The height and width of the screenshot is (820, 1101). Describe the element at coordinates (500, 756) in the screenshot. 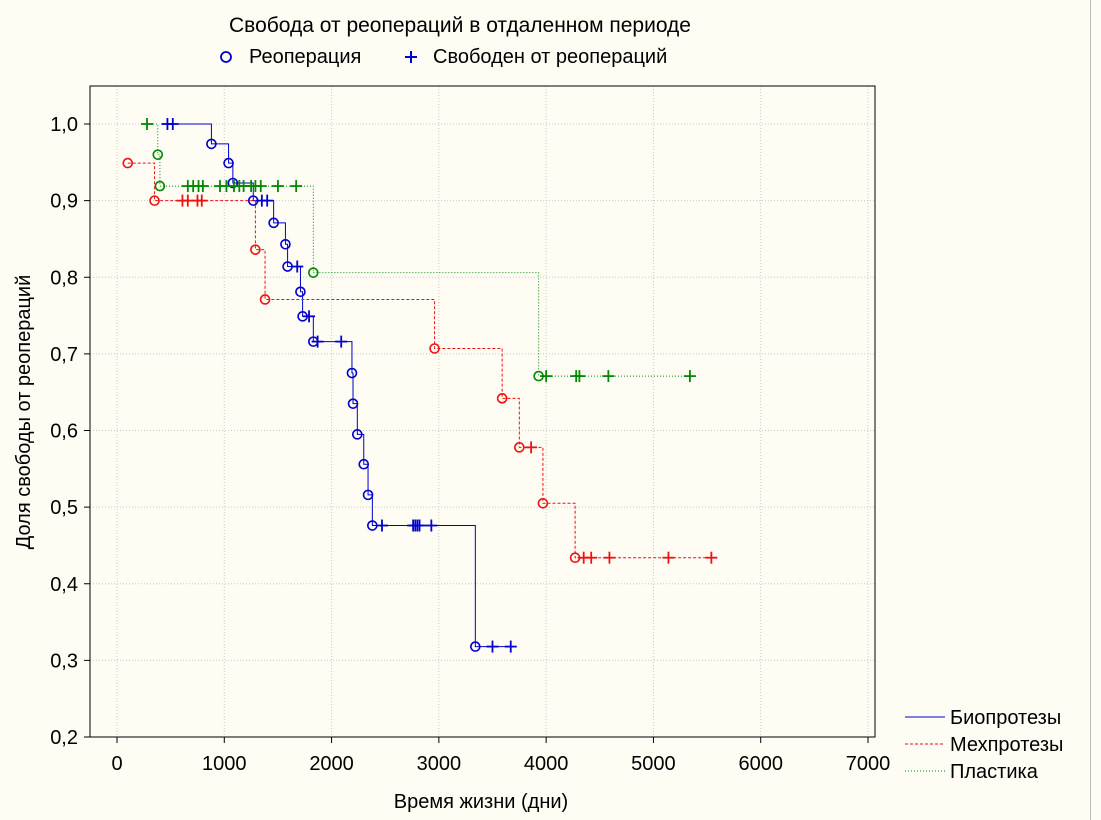

I see `x-axis-ticks: 0 1000 2000 3000 4000 5000 6000 7000` at that location.